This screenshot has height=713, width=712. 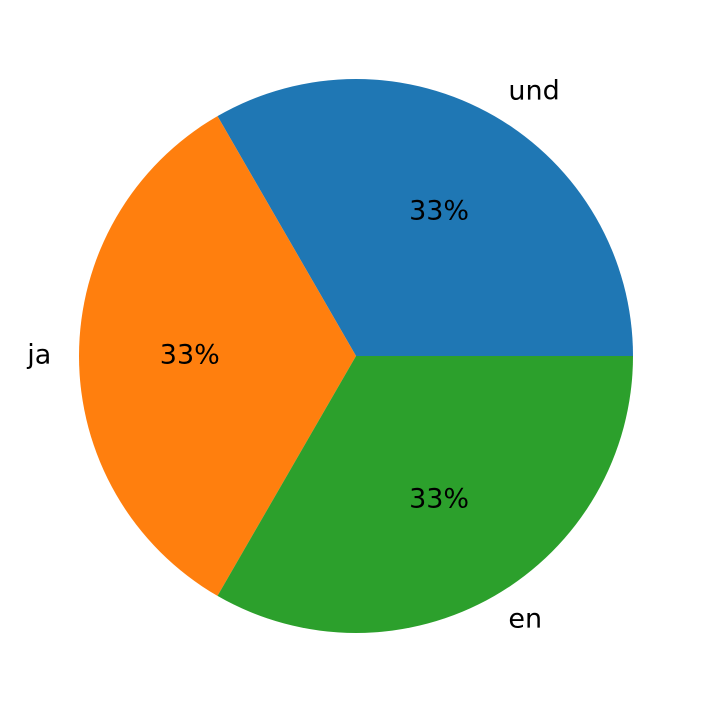 I want to click on slice-label: und, so click(x=533, y=91).